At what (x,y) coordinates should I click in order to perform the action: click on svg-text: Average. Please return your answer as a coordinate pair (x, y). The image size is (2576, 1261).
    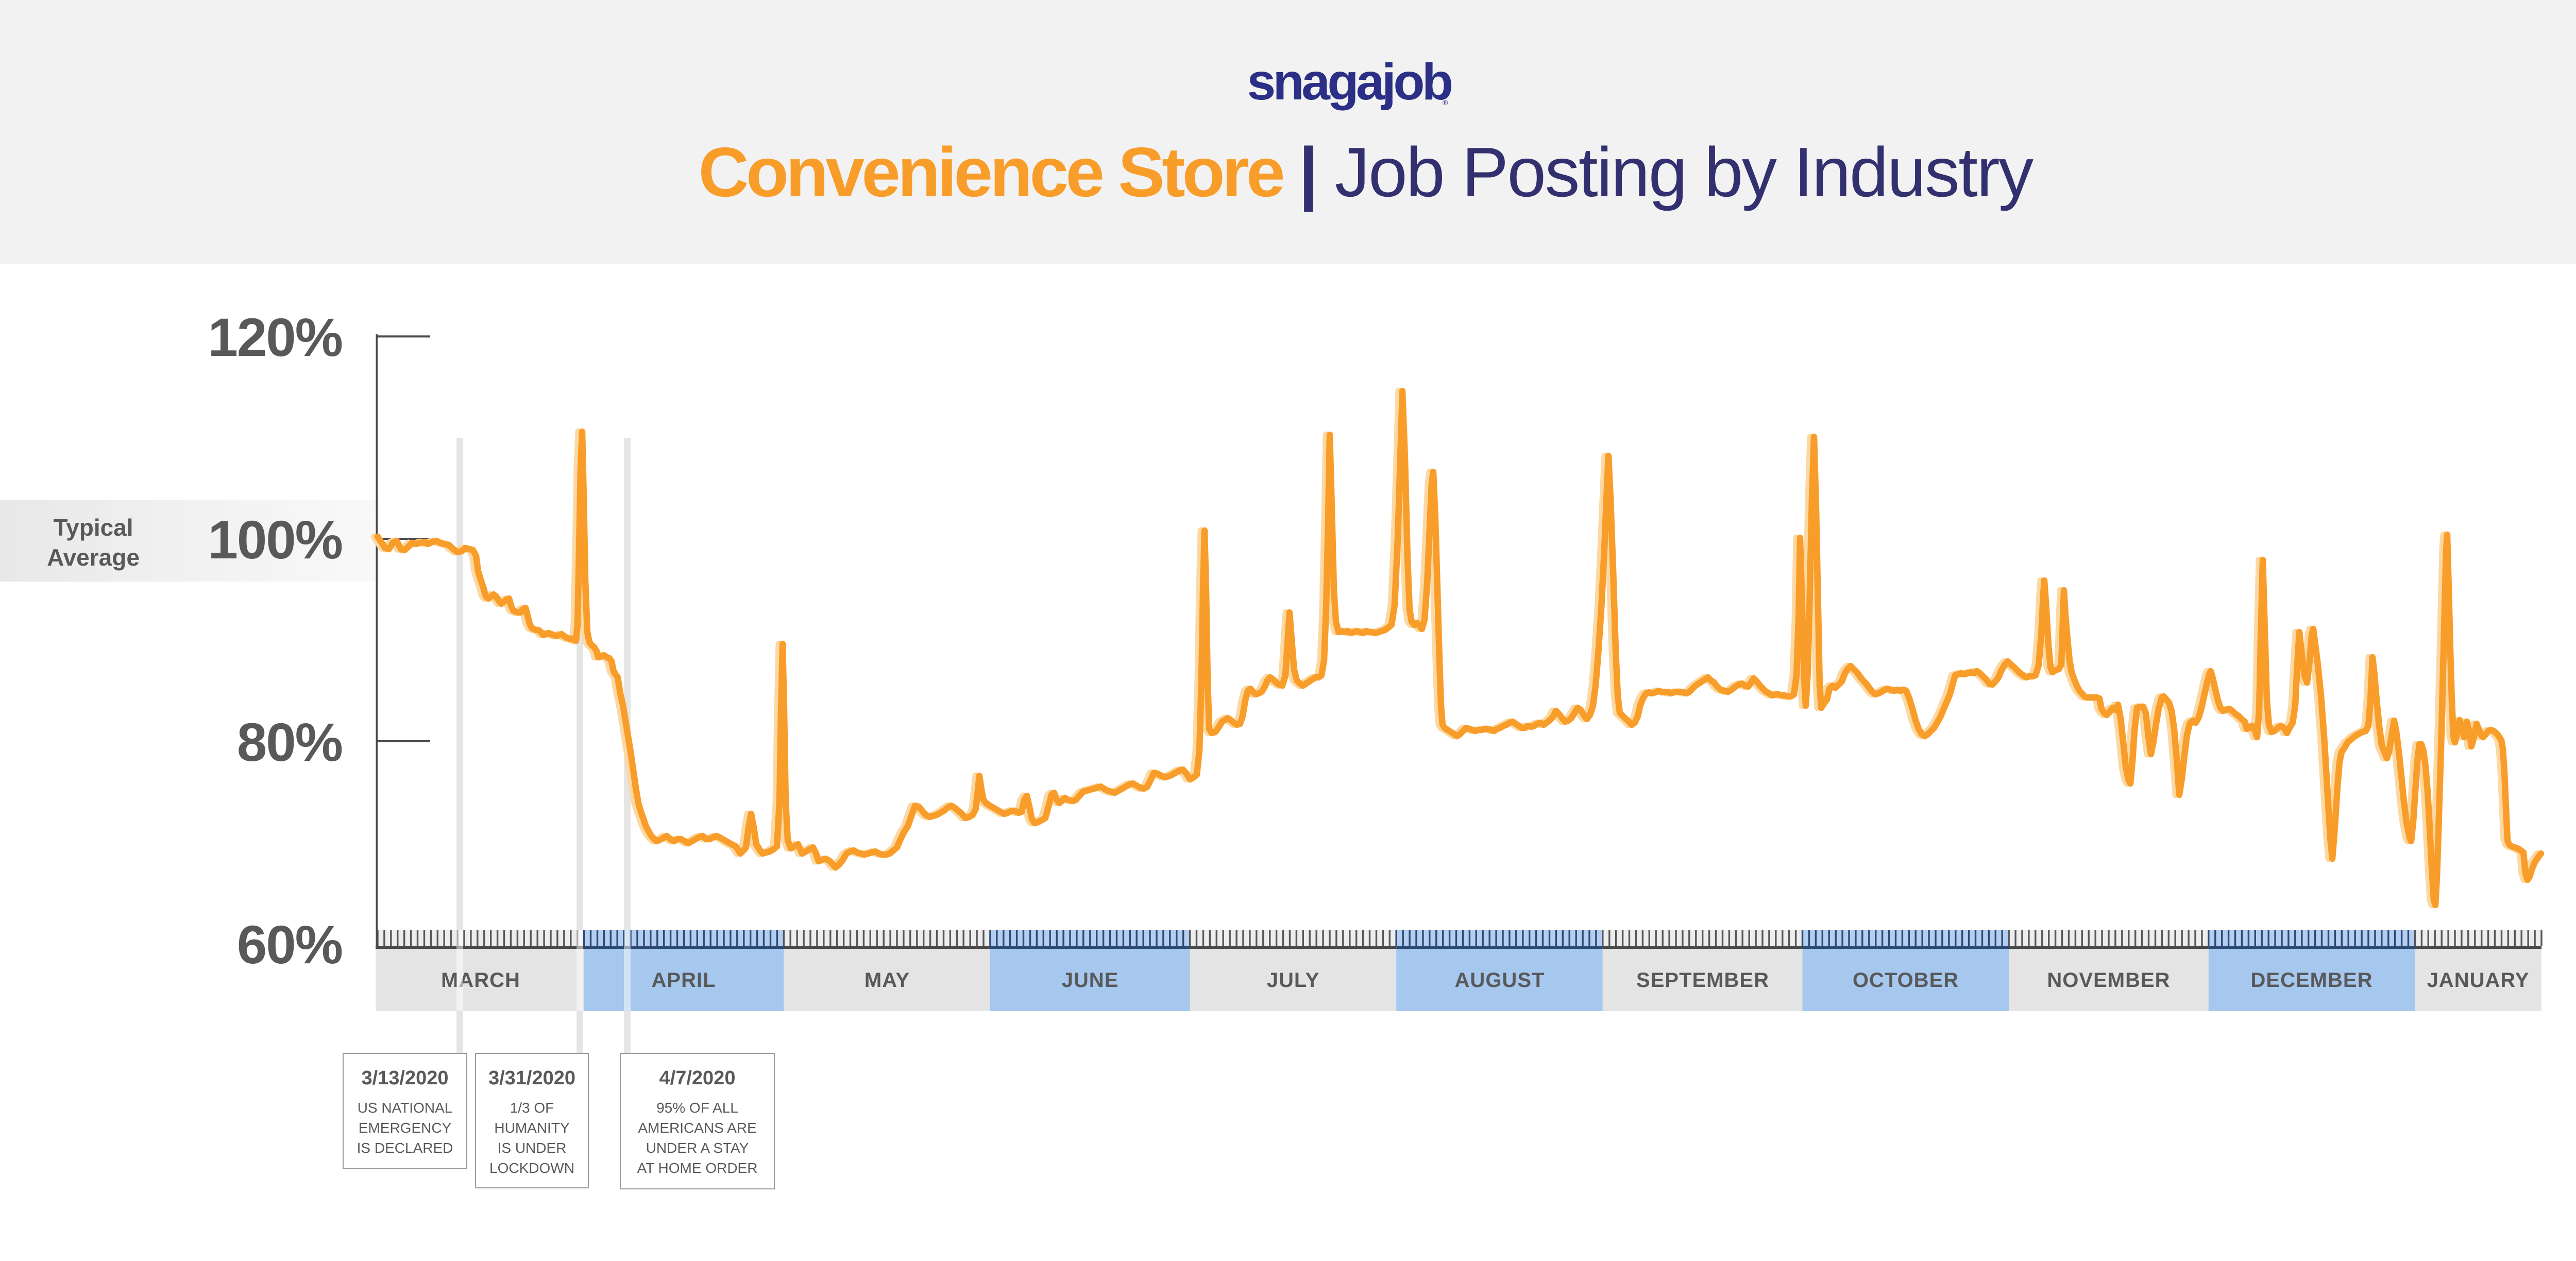
    Looking at the image, I should click on (93, 557).